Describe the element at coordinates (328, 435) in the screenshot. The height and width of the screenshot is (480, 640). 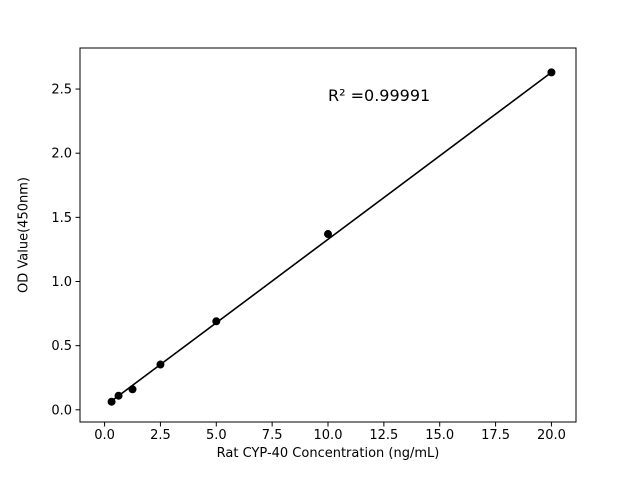
I see `x-tick-label: 10.0` at that location.